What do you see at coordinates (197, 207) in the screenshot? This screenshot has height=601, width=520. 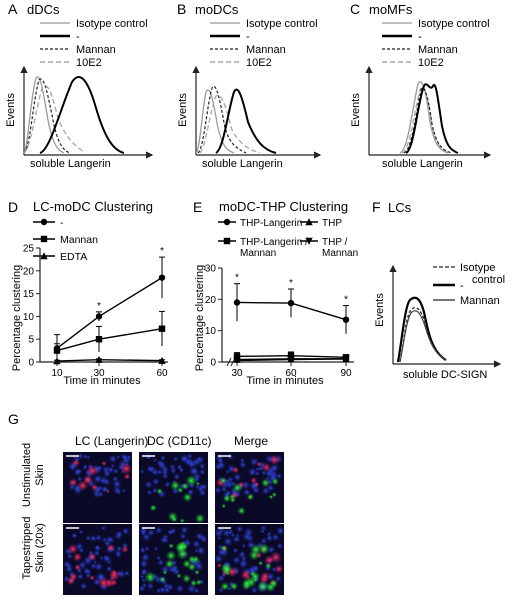 I see `panel-letter: E` at bounding box center [197, 207].